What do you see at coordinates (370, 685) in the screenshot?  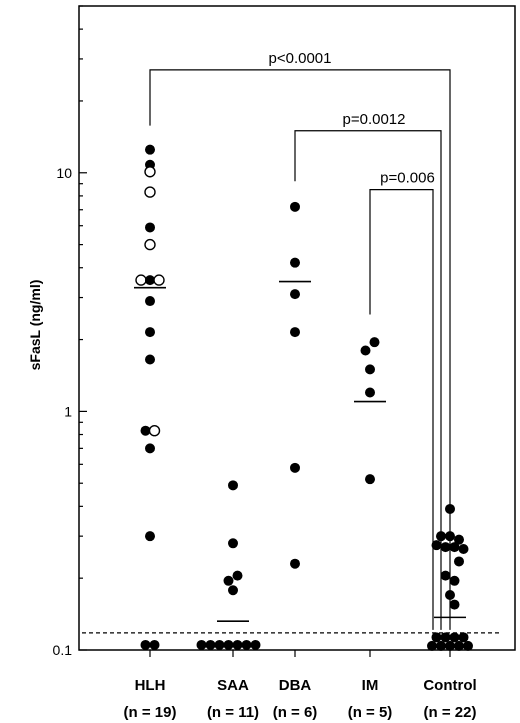 I see `category-label-im: IM` at bounding box center [370, 685].